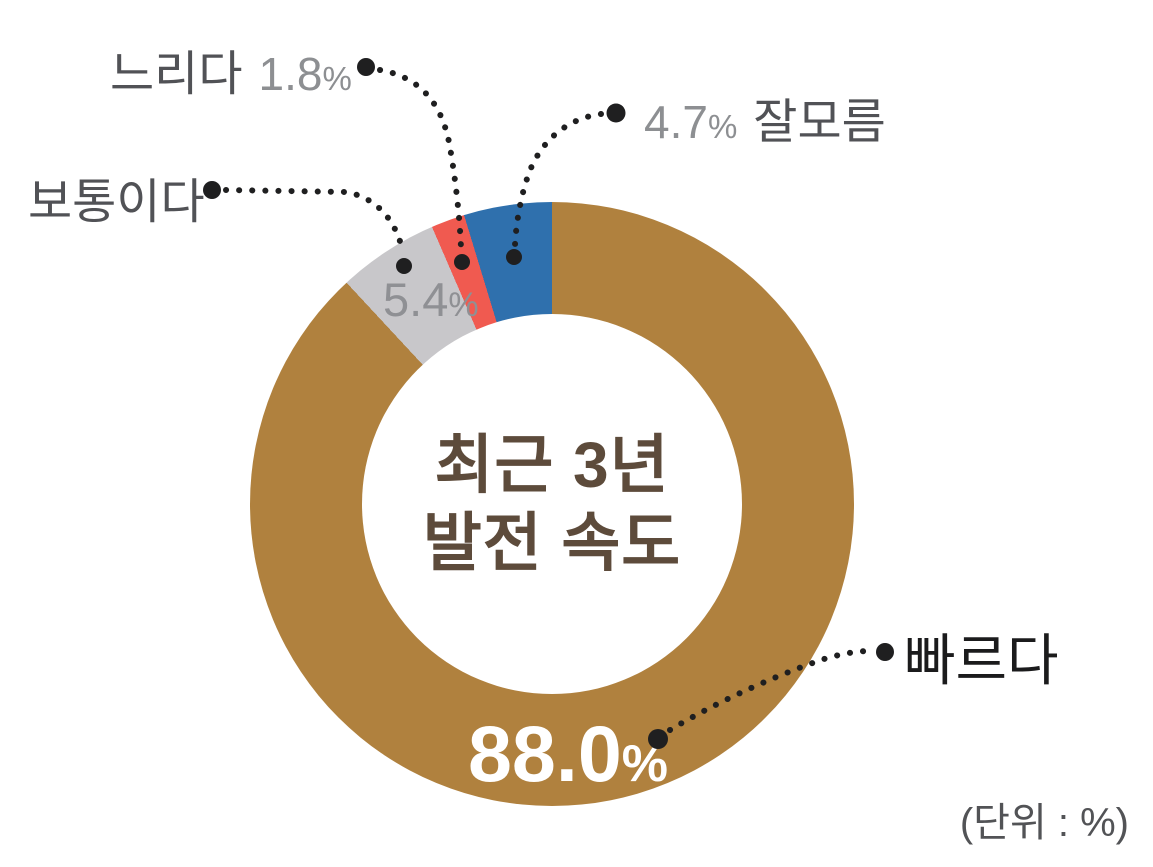 Image resolution: width=1153 pixels, height=867 pixels. I want to click on leader-dot-slow-label, so click(366, 67).